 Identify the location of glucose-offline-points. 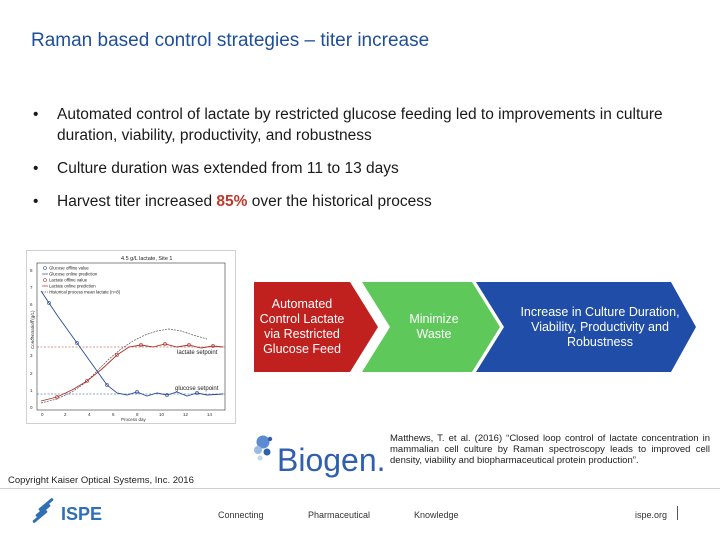
(123, 349).